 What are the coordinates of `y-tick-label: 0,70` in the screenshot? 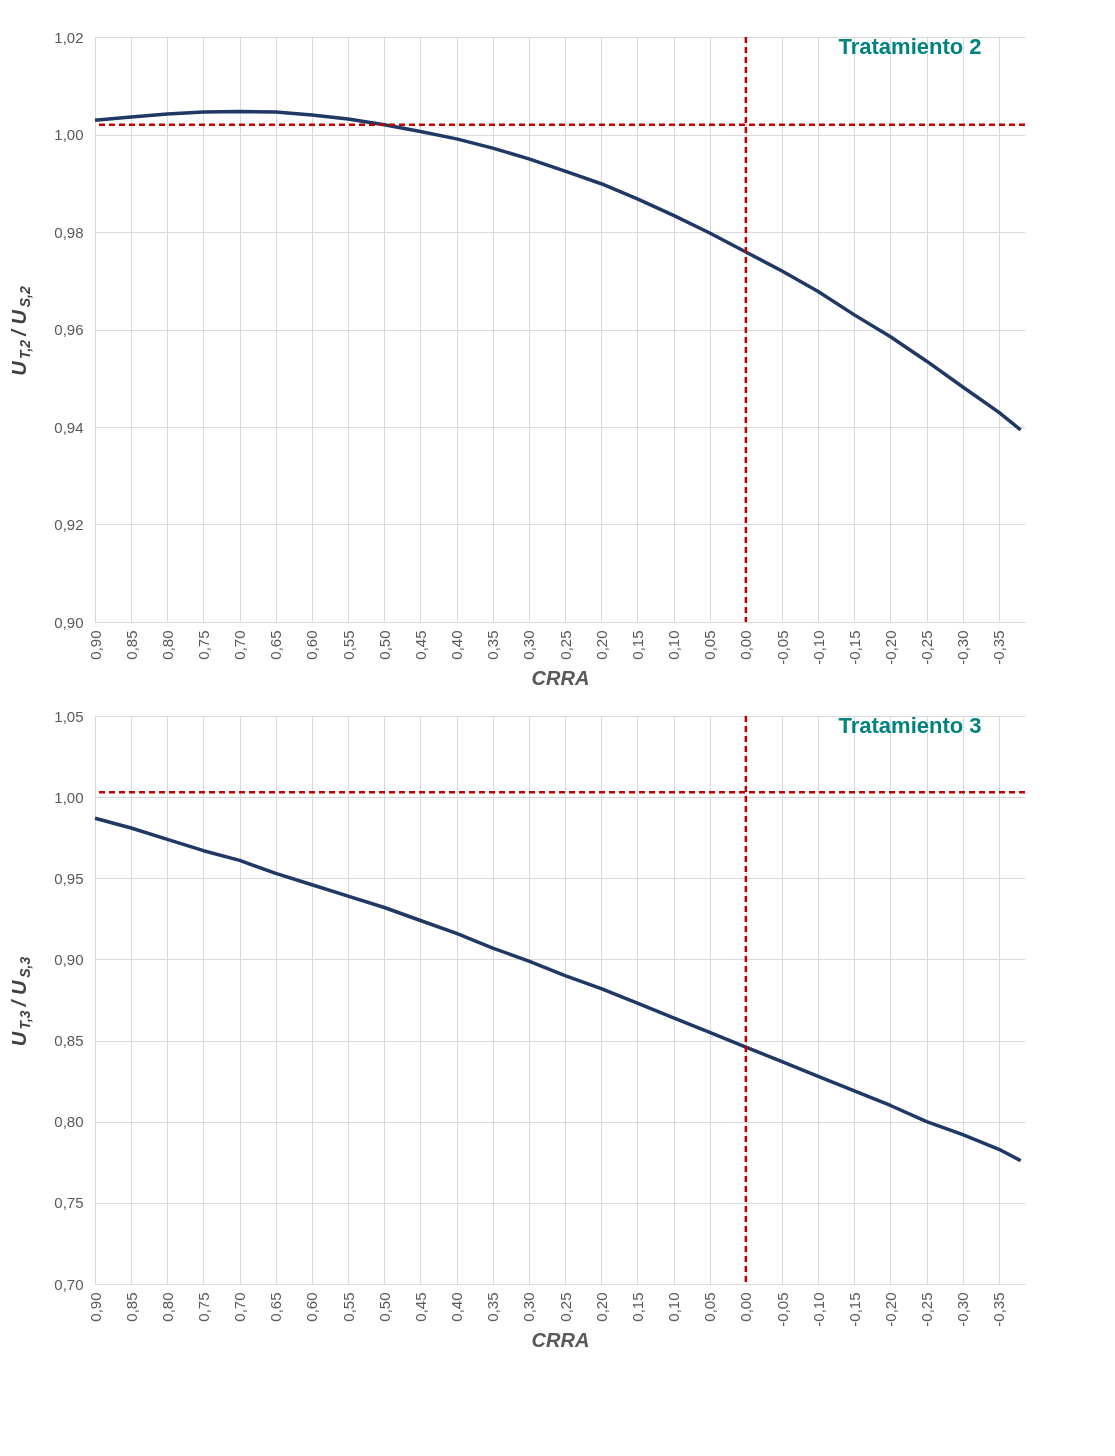 It's located at (69, 1284).